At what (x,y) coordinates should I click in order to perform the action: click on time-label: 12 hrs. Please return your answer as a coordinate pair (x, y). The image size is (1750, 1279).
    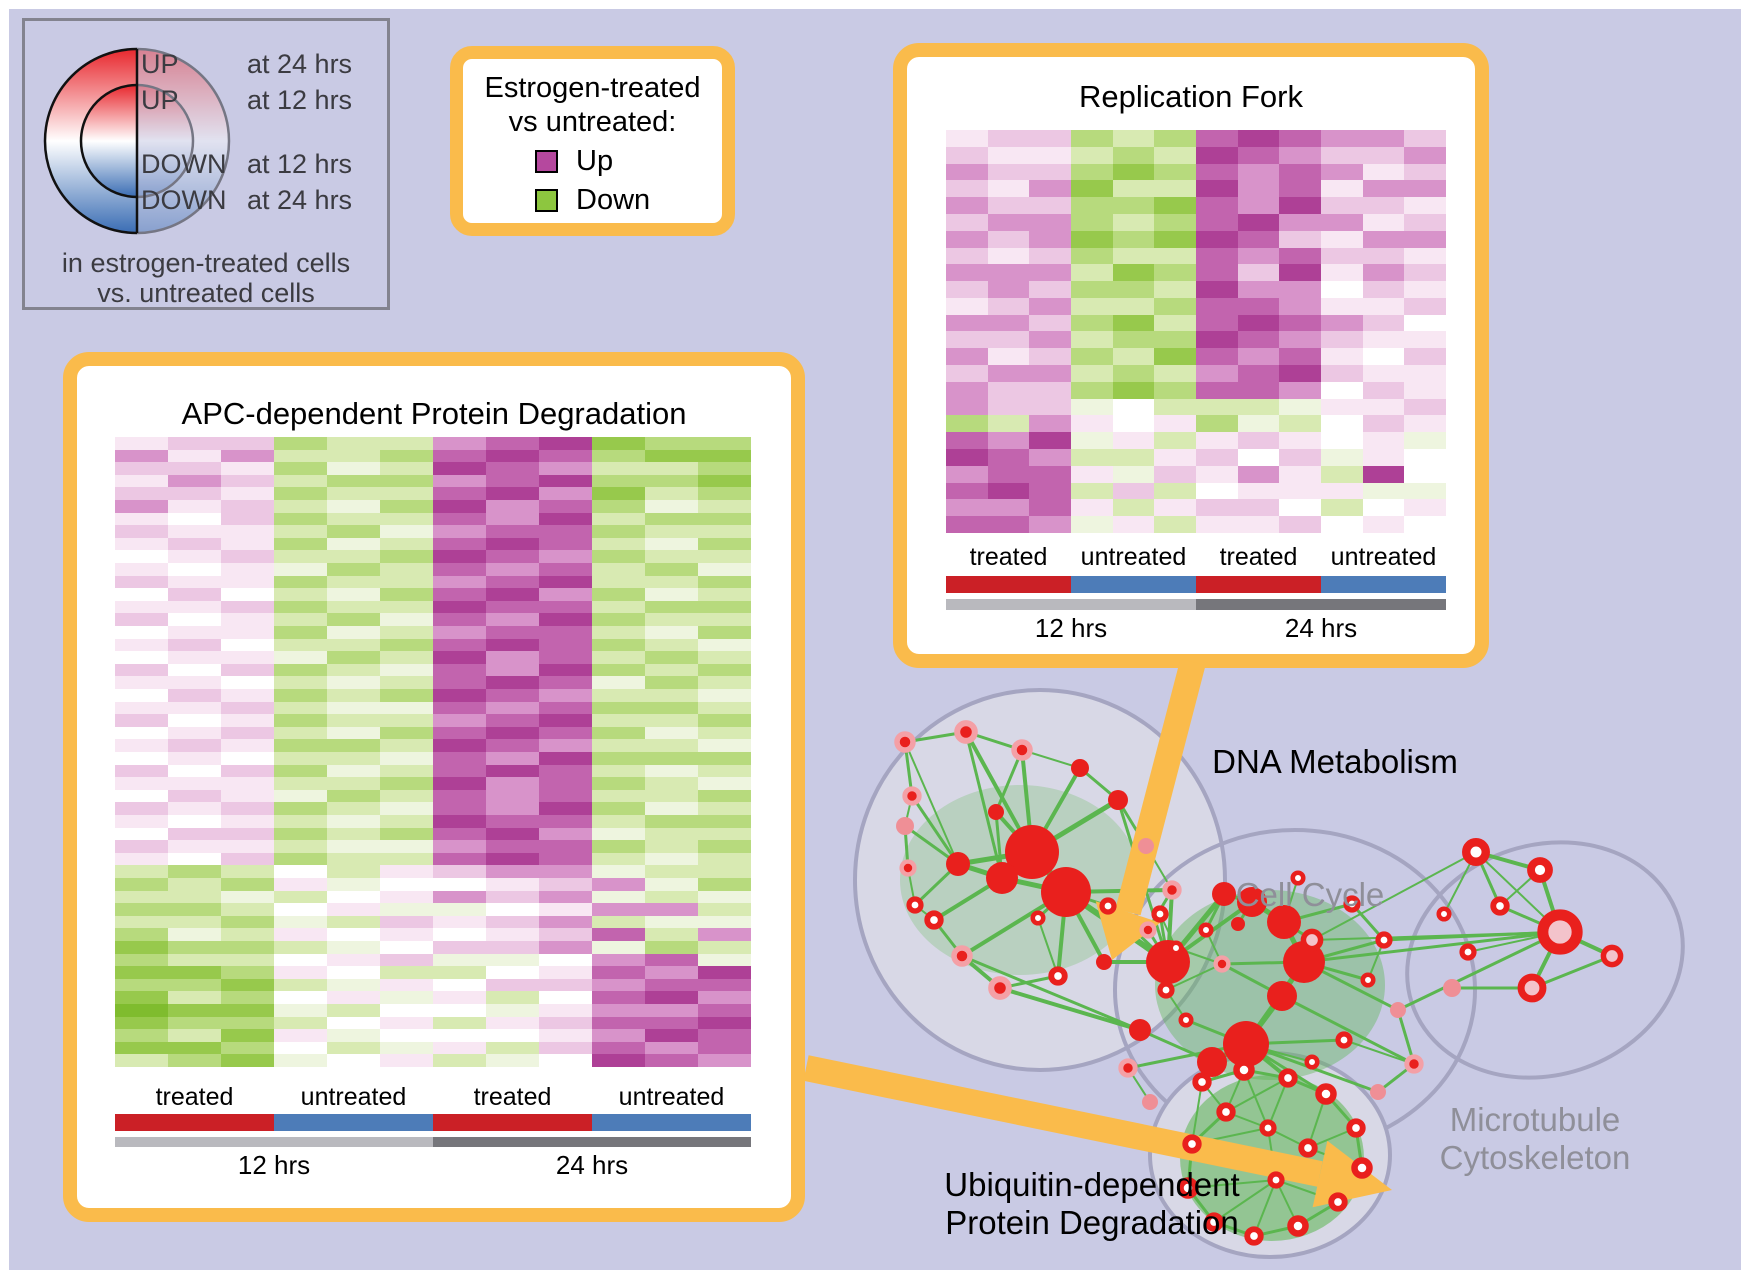
    Looking at the image, I should click on (274, 1165).